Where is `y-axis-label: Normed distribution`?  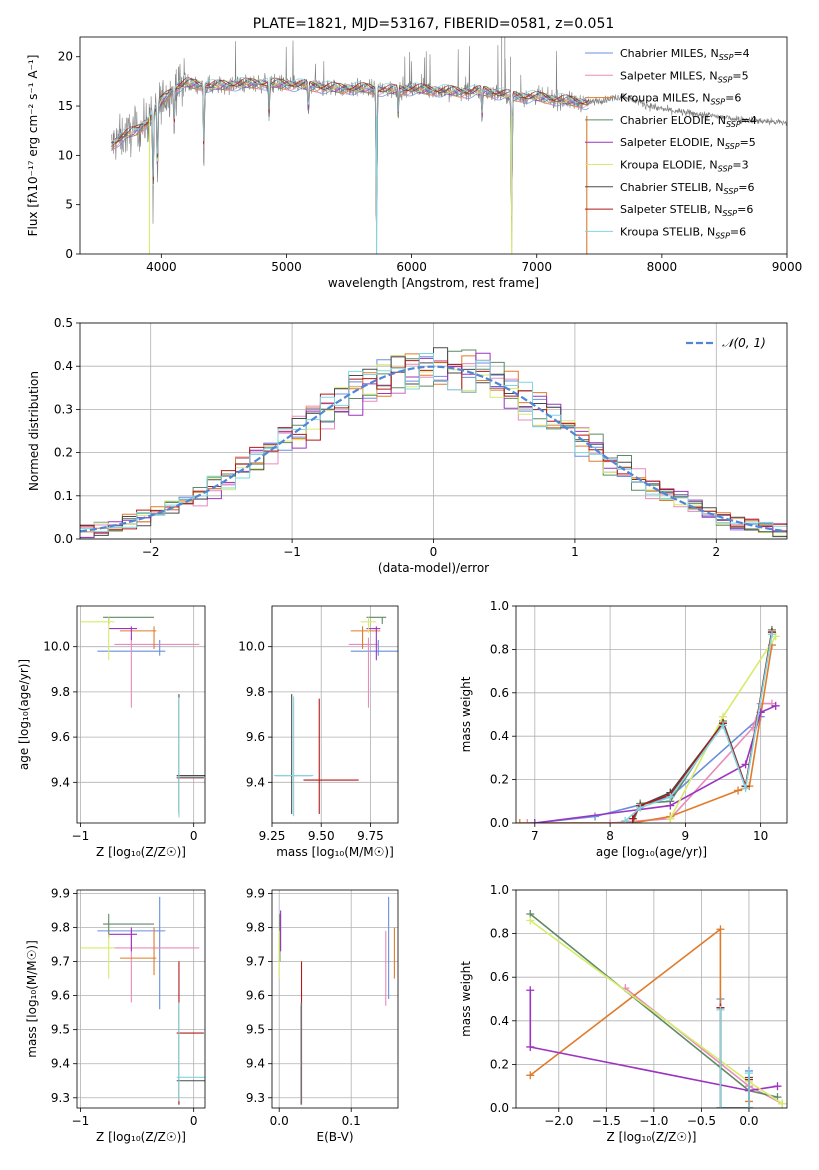 y-axis-label: Normed distribution is located at coordinates (34, 431).